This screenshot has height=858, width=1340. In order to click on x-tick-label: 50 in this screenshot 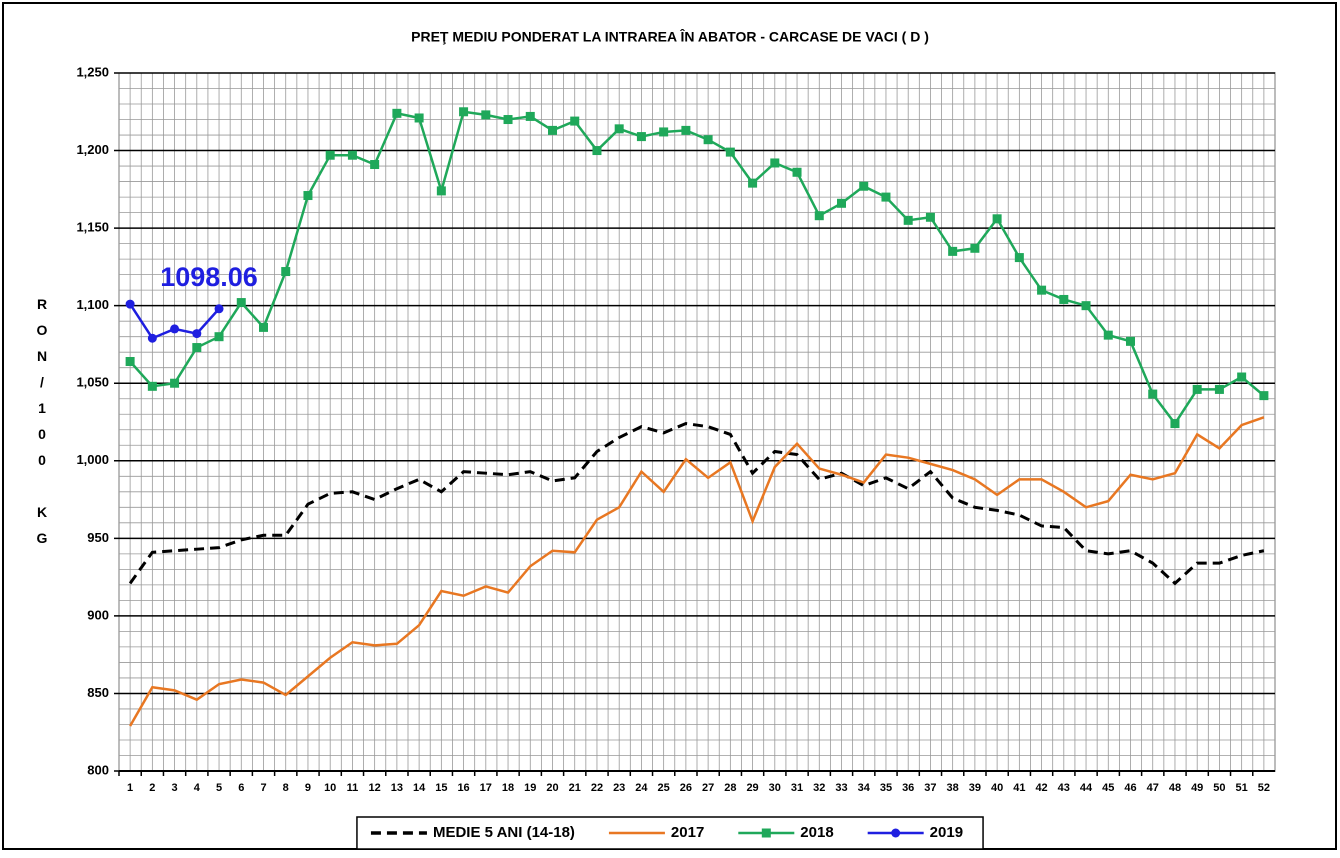, I will do `click(1219, 788)`.